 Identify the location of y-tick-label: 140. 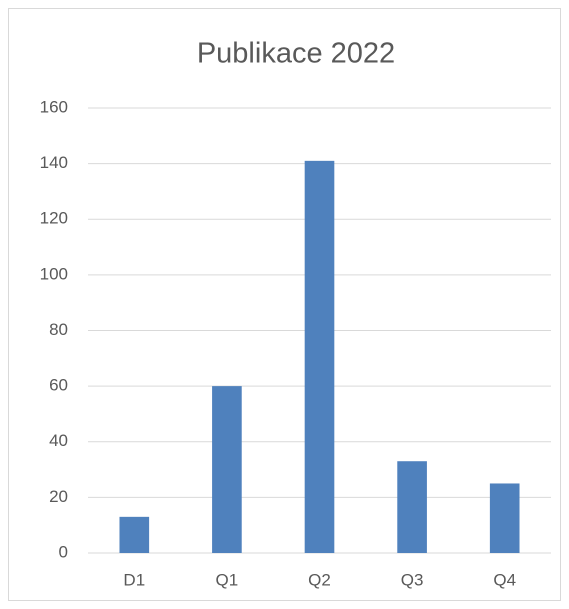
(54, 162).